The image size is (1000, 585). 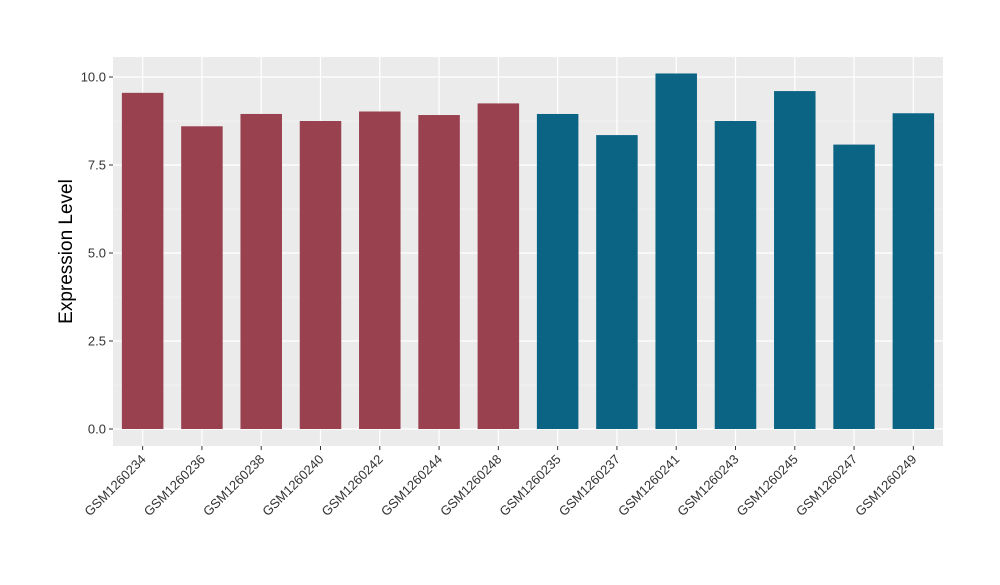 I want to click on bar-gsm1260240, so click(x=320, y=275).